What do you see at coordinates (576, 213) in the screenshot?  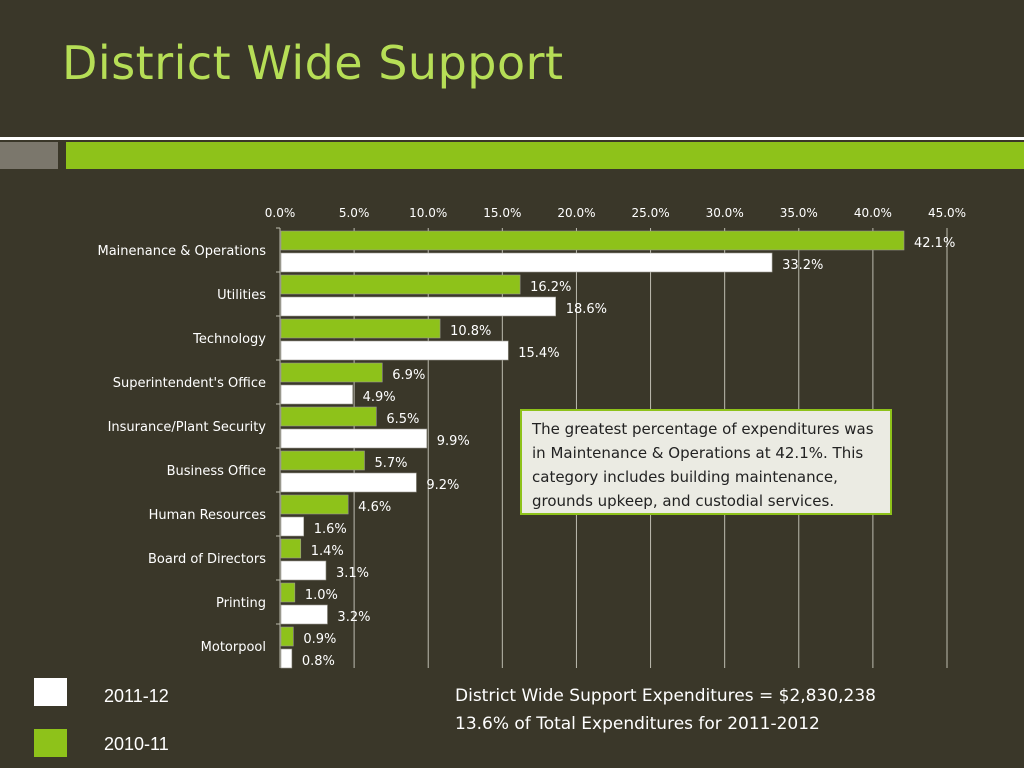 I see `x-tick-label: 20.0%` at bounding box center [576, 213].